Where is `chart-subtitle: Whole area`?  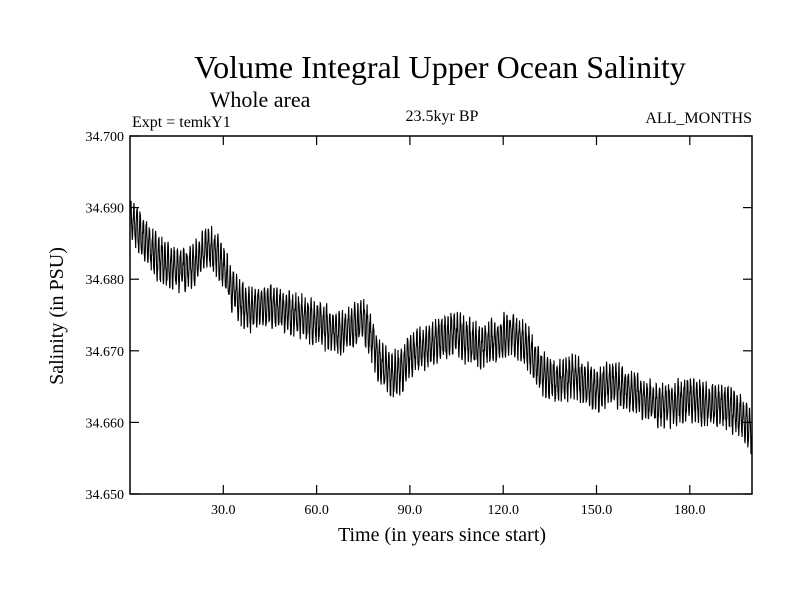
chart-subtitle: Whole area is located at coordinates (260, 99).